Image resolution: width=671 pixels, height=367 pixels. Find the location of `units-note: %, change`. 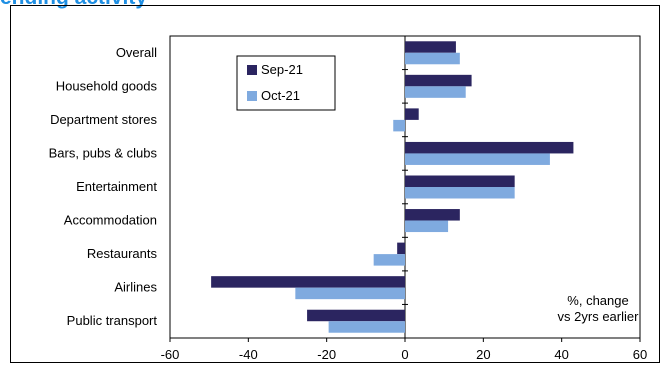

units-note: %, change is located at coordinates (597, 300).